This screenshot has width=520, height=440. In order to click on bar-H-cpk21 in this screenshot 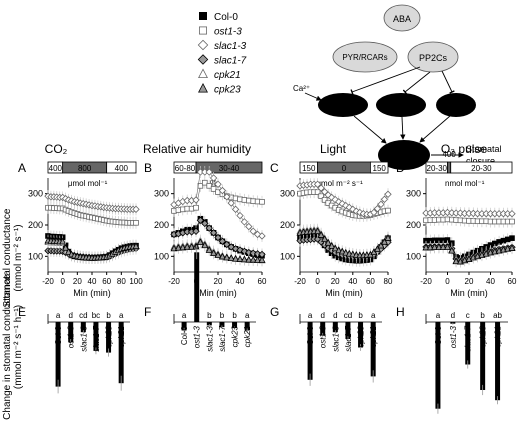, I will do `click(498, 361)`.